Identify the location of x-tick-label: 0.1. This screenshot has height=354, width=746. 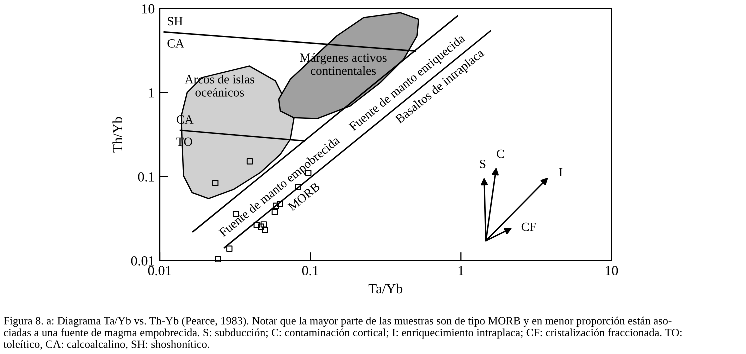
(310, 271).